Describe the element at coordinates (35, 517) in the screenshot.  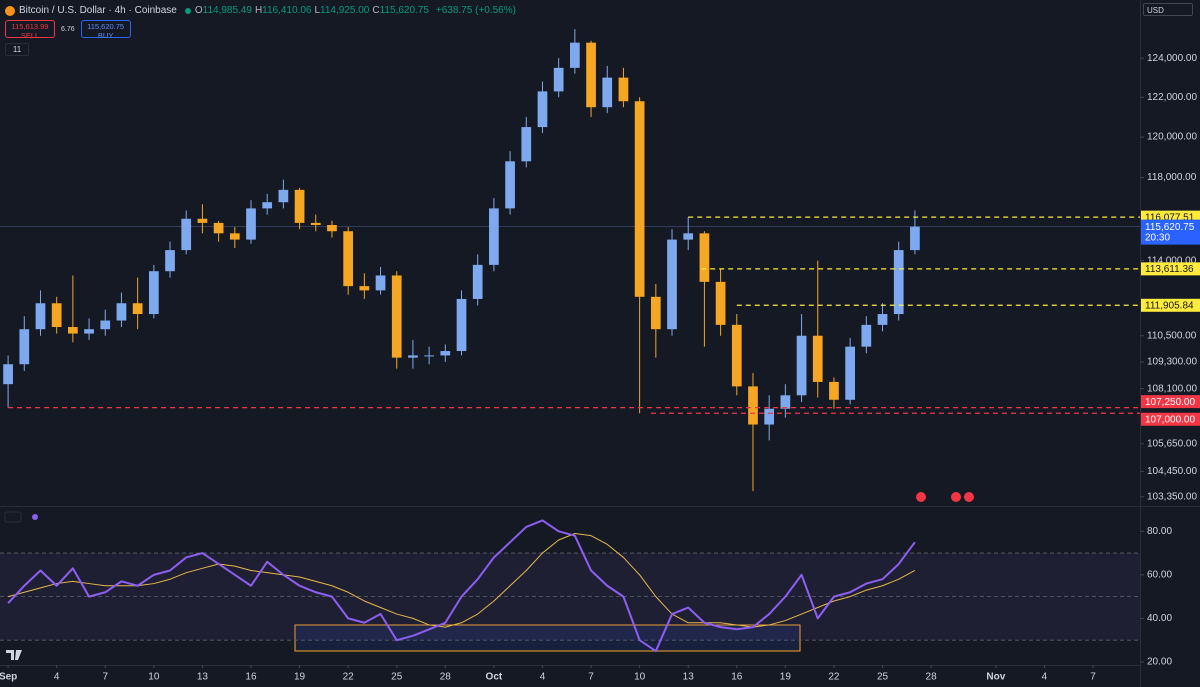
I see `indicator-icon` at that location.